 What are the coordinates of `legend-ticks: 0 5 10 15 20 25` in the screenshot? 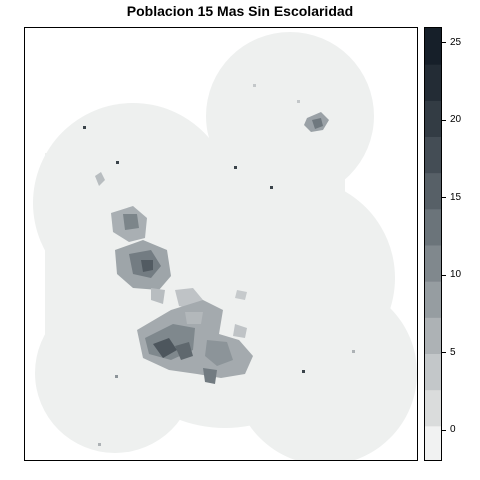 It's located at (461, 244).